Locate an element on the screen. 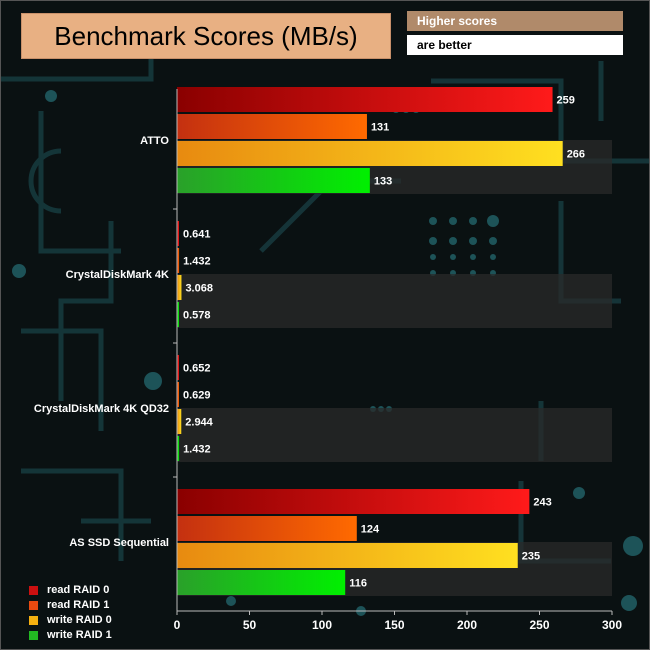 This screenshot has width=650, height=650. data-label: 235 is located at coordinates (531, 557).